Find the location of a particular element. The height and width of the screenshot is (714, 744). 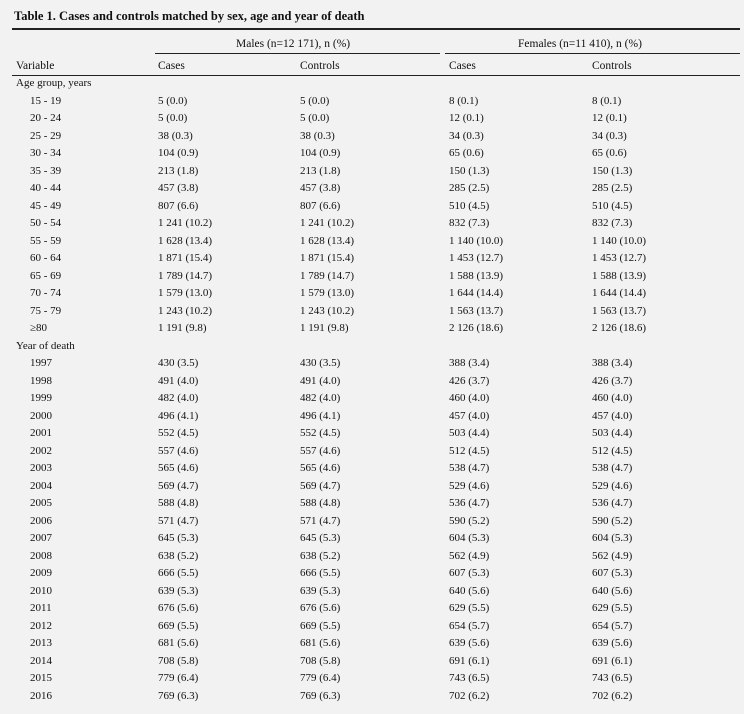

cell: 12 (0.1) is located at coordinates (609, 118).